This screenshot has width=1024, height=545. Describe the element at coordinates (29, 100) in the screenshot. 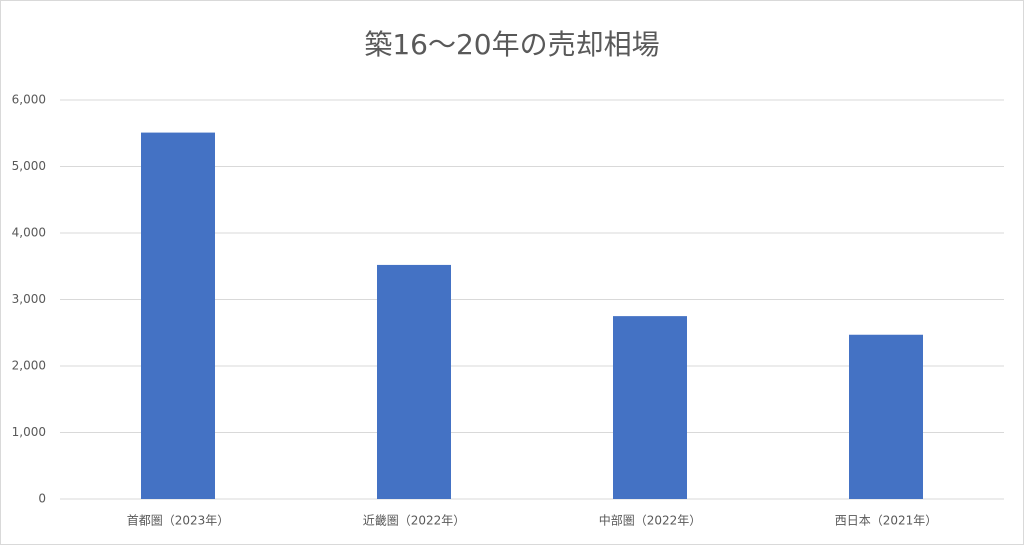

I see `y-tick-label: 6,000` at that location.